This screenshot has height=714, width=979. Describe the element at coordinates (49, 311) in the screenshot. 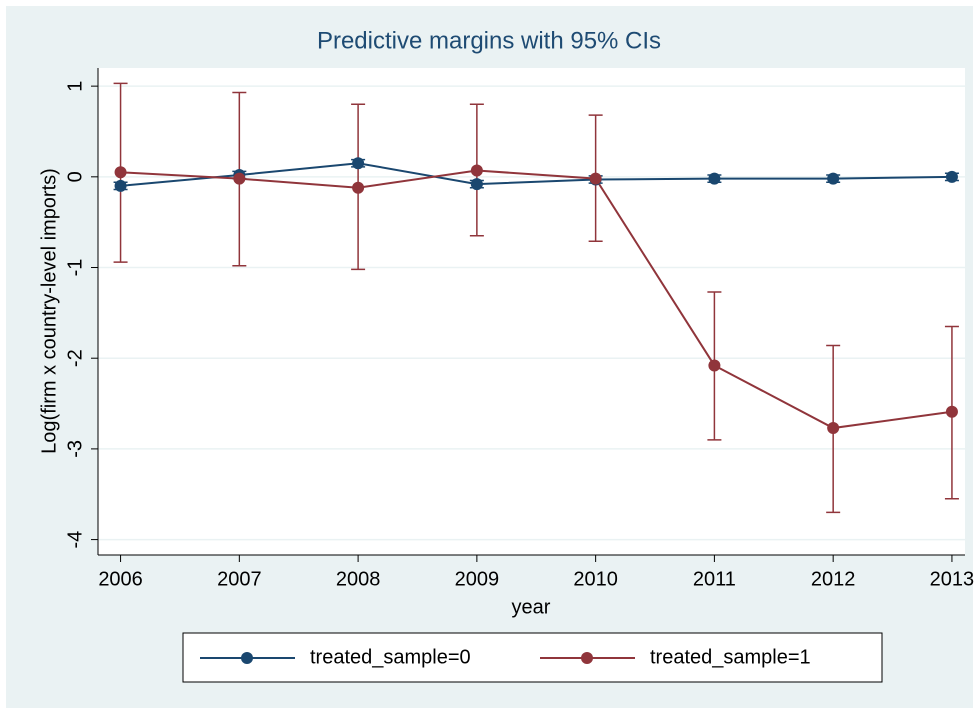

I see `y-axis-title: Log(firm x country-level imports)` at that location.